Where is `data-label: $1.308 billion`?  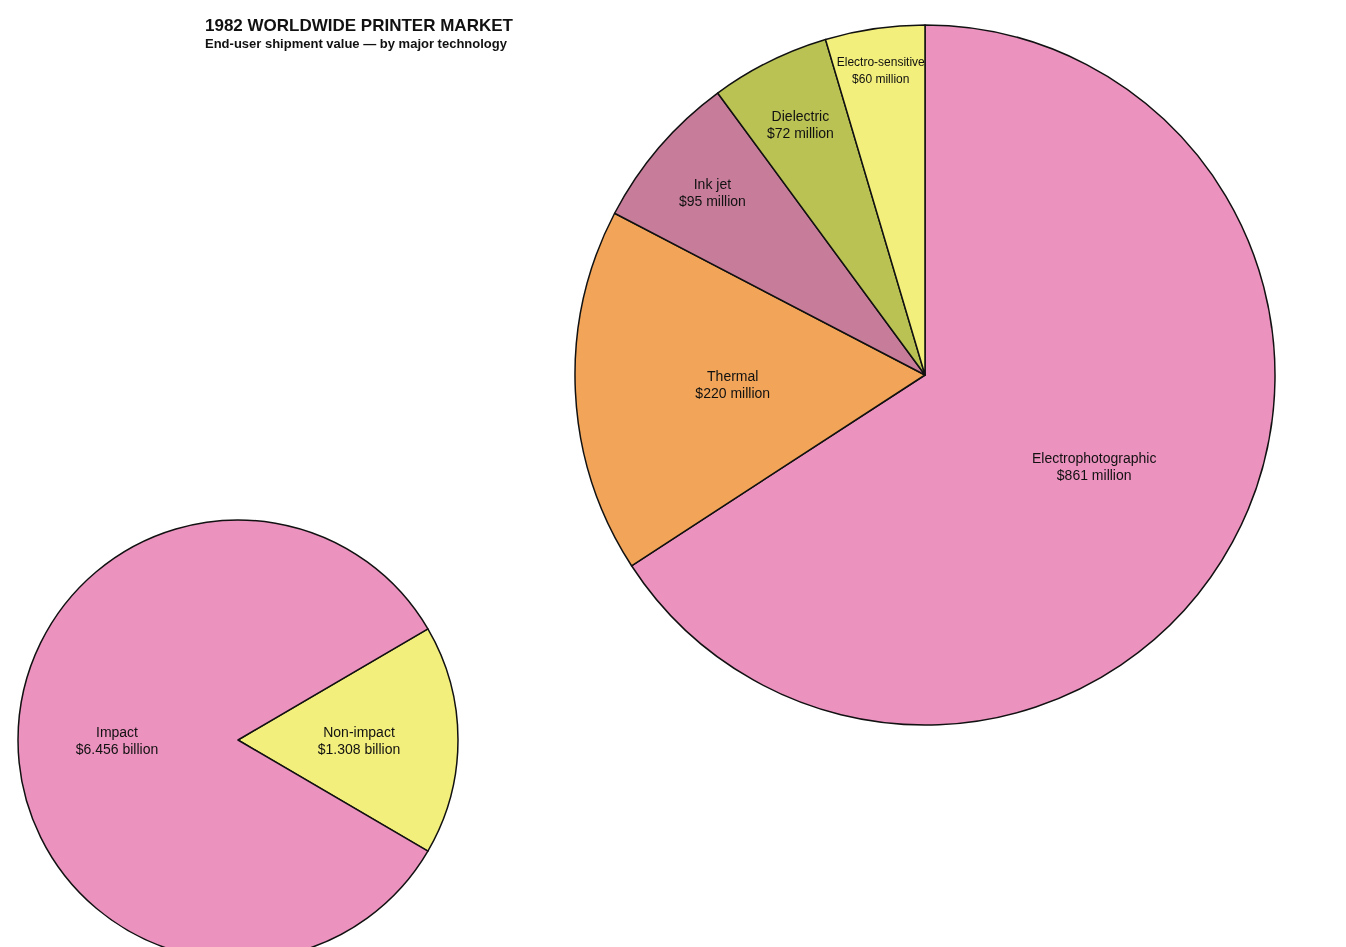
data-label: $1.308 billion is located at coordinates (359, 748).